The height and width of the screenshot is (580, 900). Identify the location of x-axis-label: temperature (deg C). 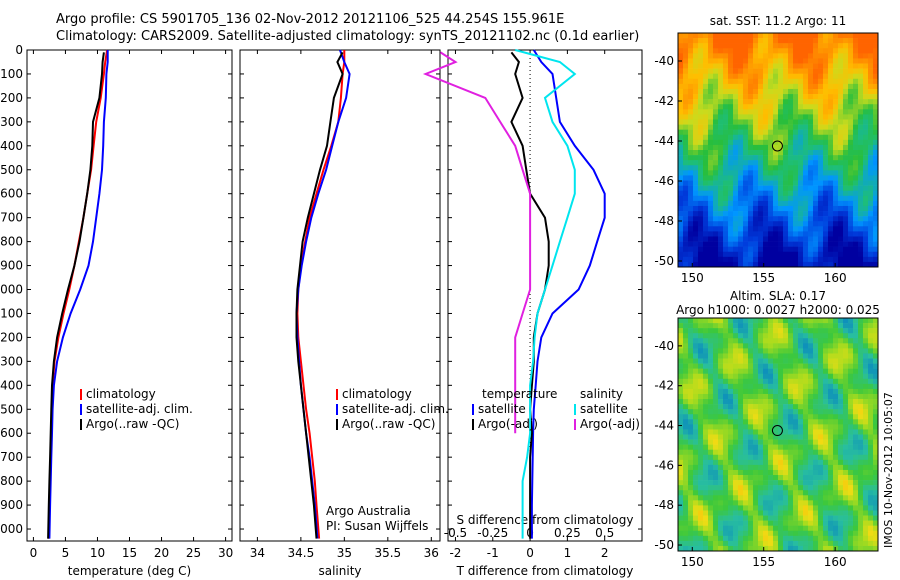
(129, 571).